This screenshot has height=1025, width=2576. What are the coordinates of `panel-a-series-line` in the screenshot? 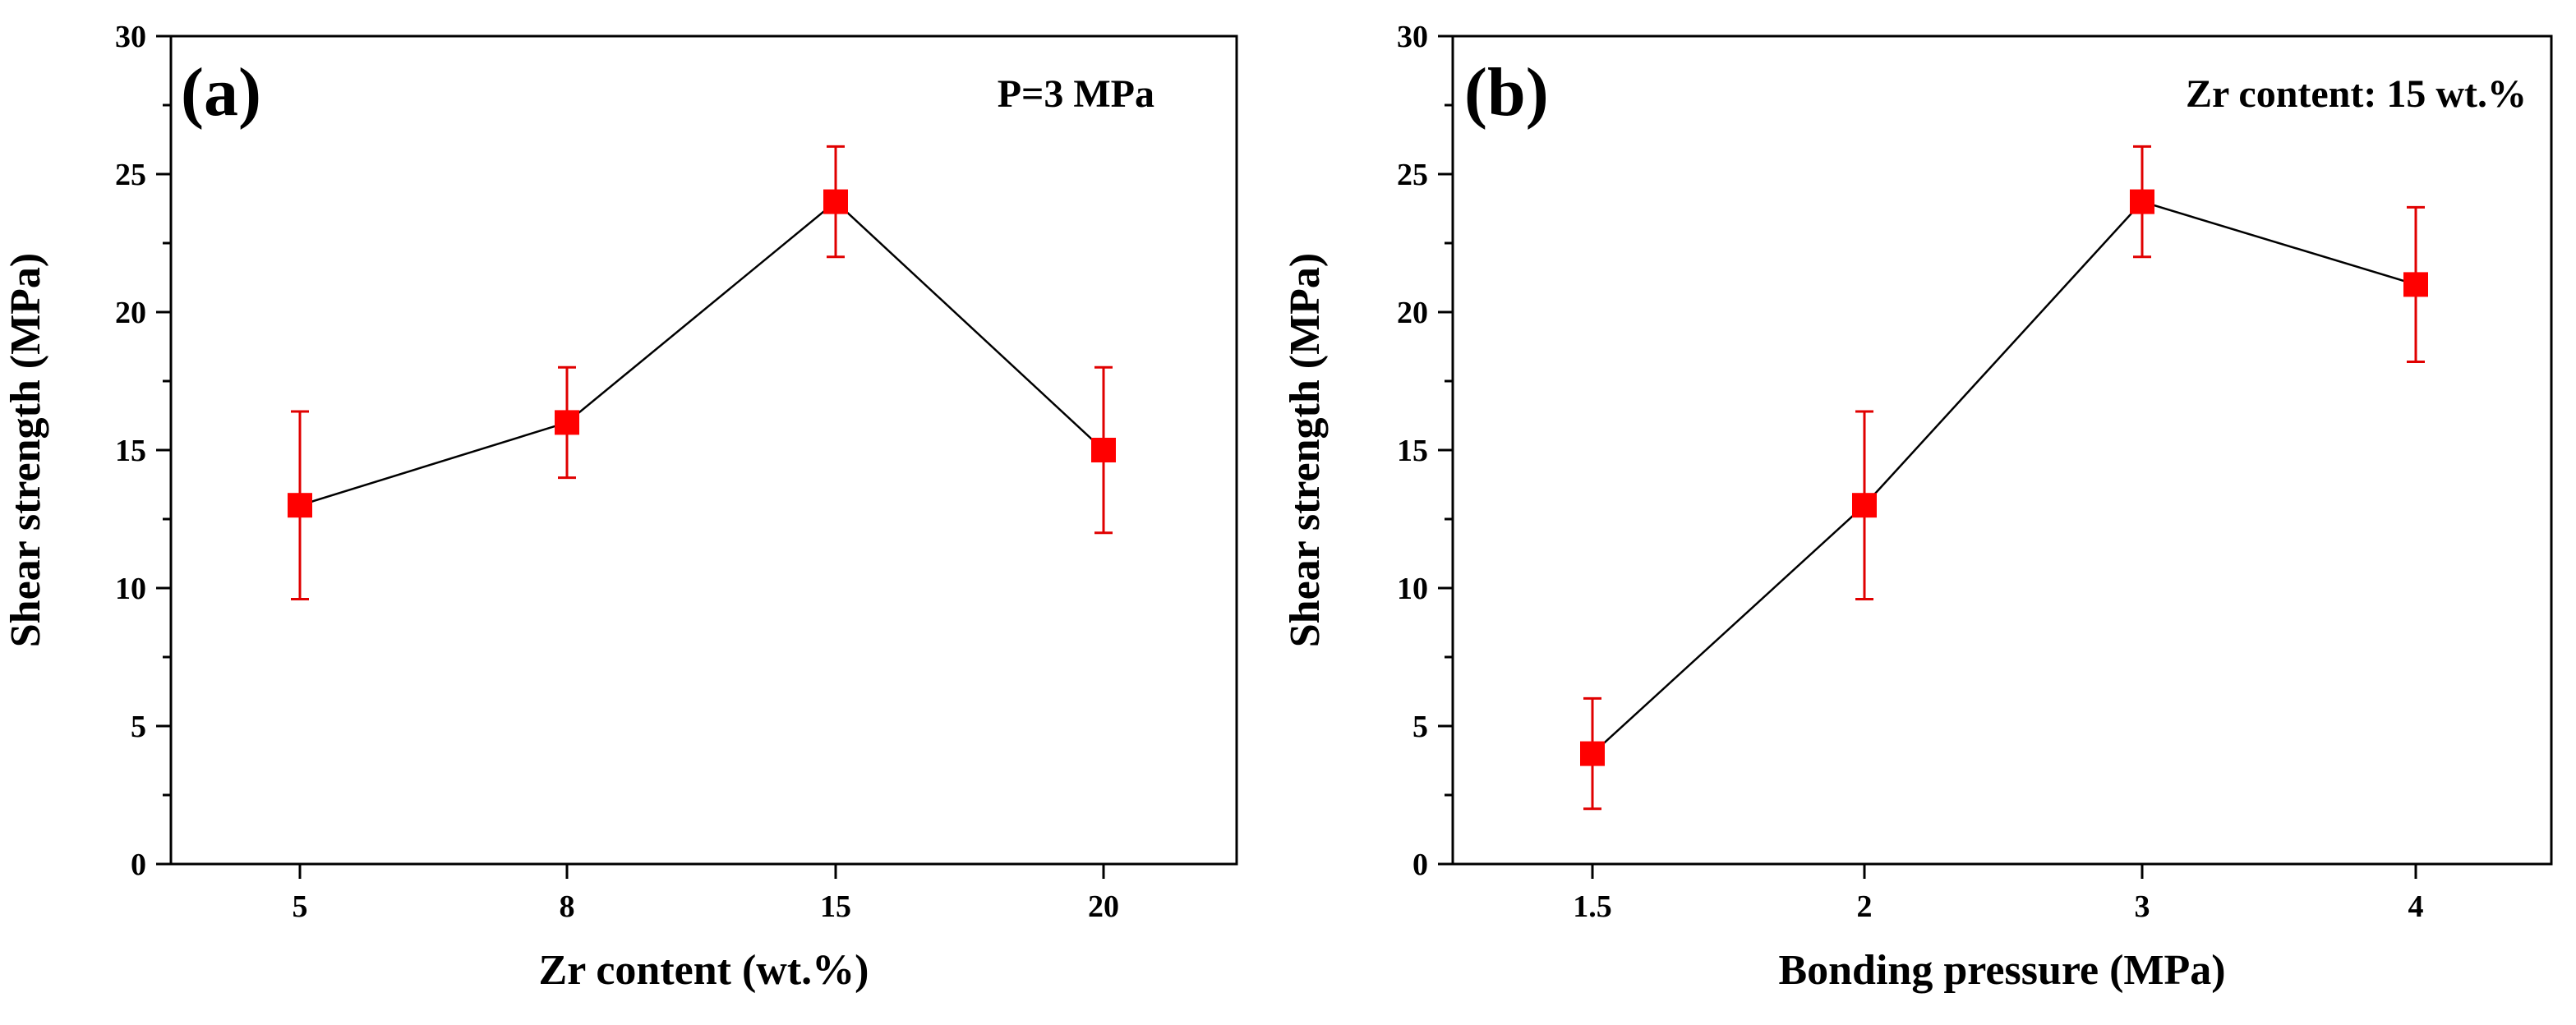 It's located at (701, 353).